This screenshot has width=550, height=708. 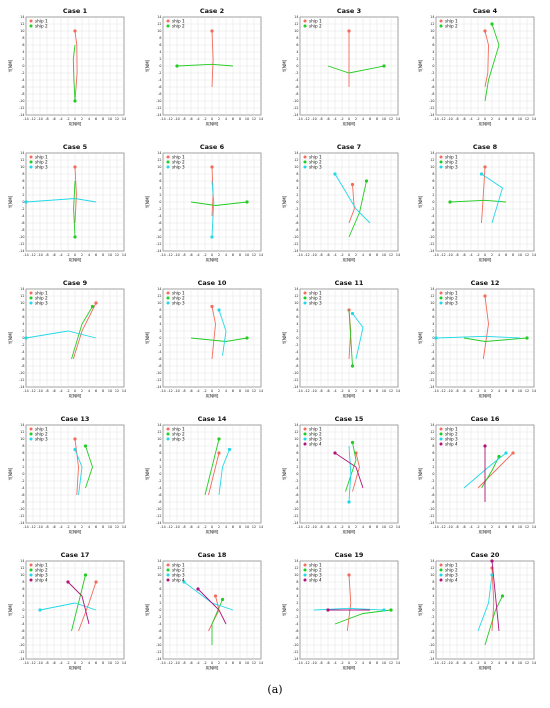 What do you see at coordinates (297, 467) in the screenshot?
I see `y-tick-label: 2` at bounding box center [297, 467].